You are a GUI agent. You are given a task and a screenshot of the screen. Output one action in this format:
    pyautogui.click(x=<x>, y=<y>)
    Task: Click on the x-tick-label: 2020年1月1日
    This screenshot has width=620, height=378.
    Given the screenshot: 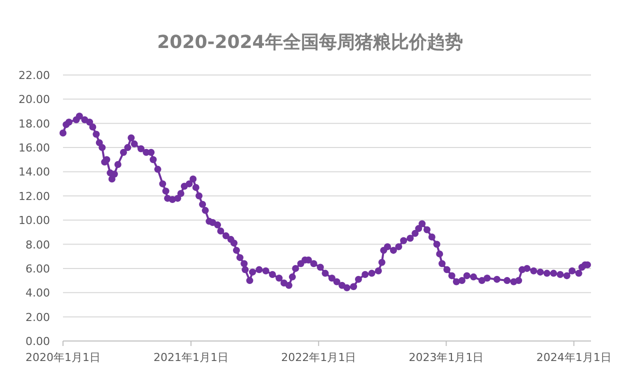 What is the action you would take?
    pyautogui.click(x=63, y=357)
    